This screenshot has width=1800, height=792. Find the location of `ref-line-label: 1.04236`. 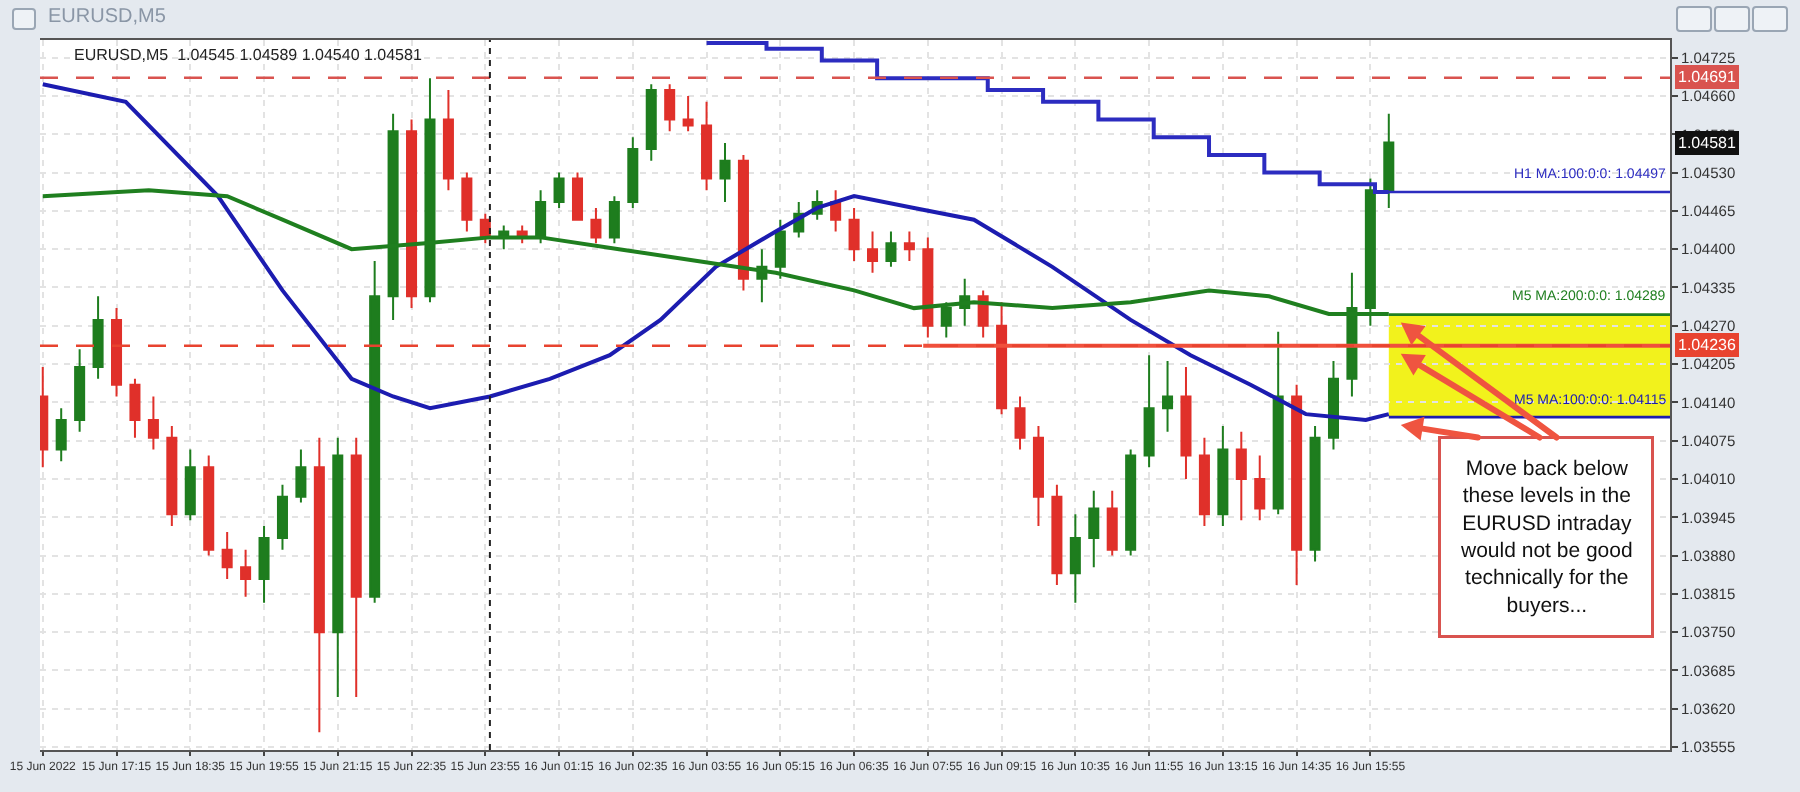

ref-line-label: 1.04236 is located at coordinates (1707, 345).